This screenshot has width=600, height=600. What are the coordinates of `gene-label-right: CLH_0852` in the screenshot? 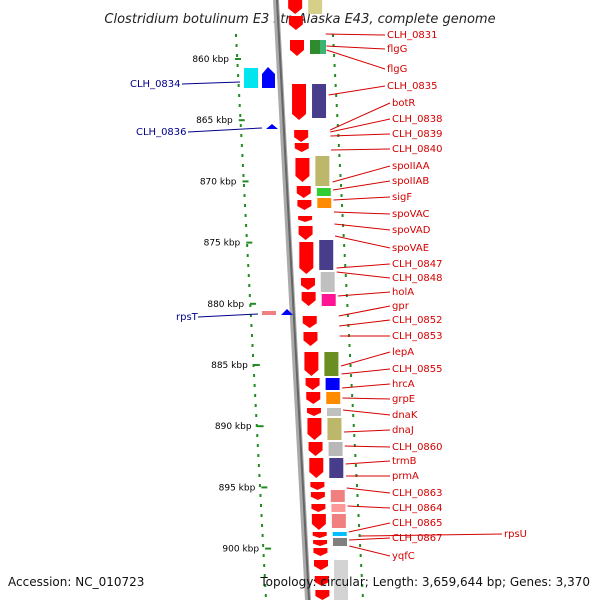 It's located at (417, 320).